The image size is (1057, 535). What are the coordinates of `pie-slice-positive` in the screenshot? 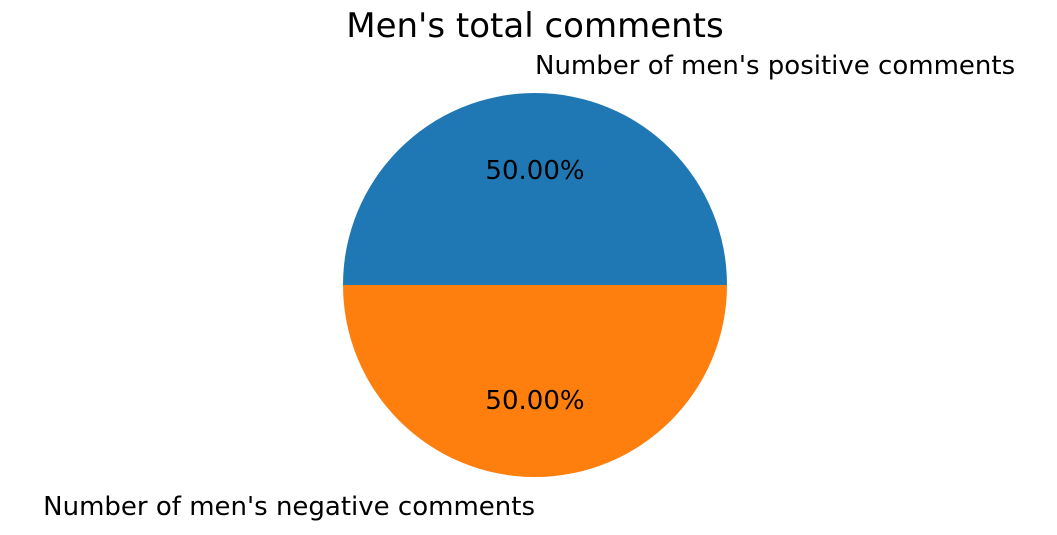 It's located at (535, 189).